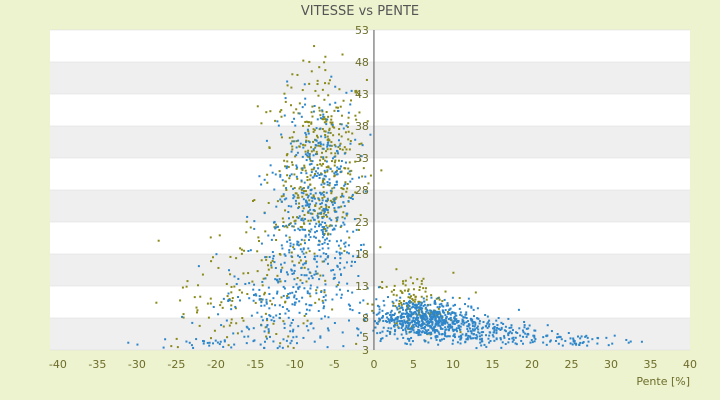  Describe the element at coordinates (373, 364) in the screenshot. I see `x-tick-labels: -40 -35 -30 -25 -20 -15 -10 -5 0 5 10 15 20 25 30 35 40` at that location.